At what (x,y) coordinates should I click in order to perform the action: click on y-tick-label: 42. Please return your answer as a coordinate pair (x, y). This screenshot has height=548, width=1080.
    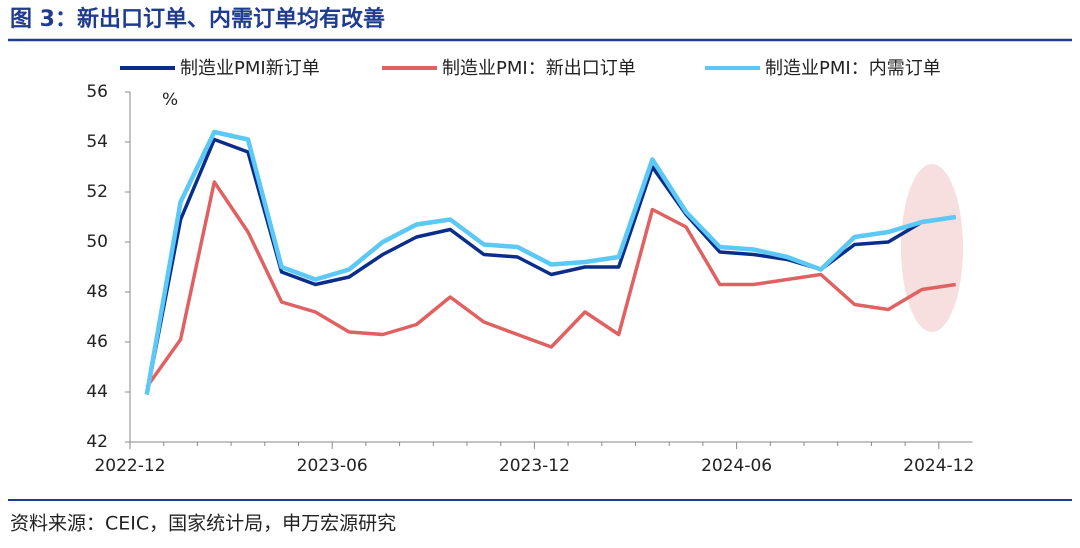
    Looking at the image, I should click on (97, 442).